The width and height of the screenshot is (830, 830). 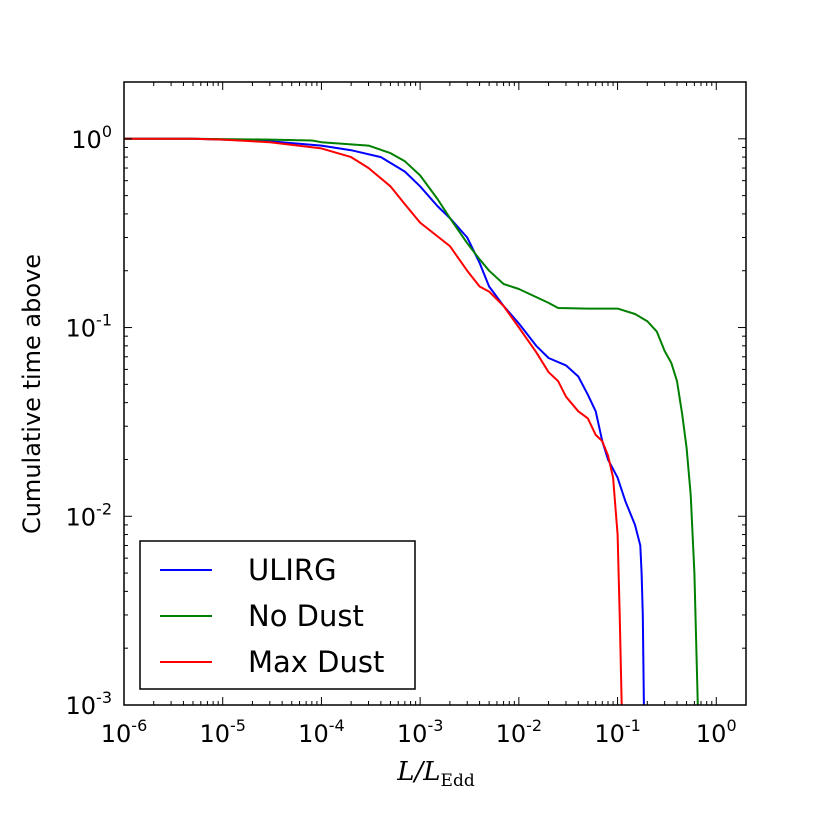 I want to click on y-tick-label: 10⁻², so click(x=89, y=515).